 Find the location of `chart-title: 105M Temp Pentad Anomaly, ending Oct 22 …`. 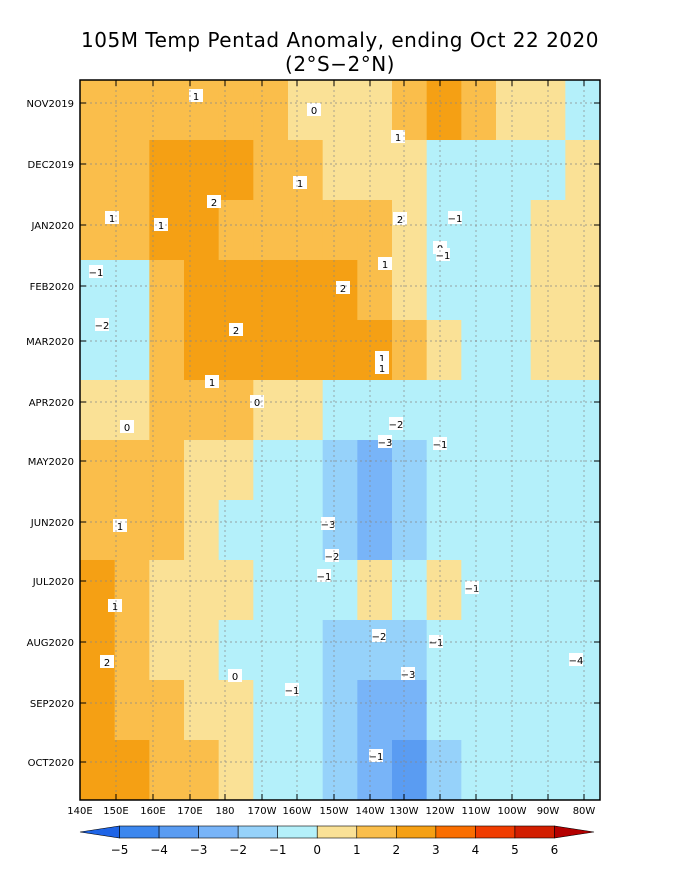

chart-title: 105M Temp Pentad Anomaly, ending Oct 22 … is located at coordinates (340, 40).